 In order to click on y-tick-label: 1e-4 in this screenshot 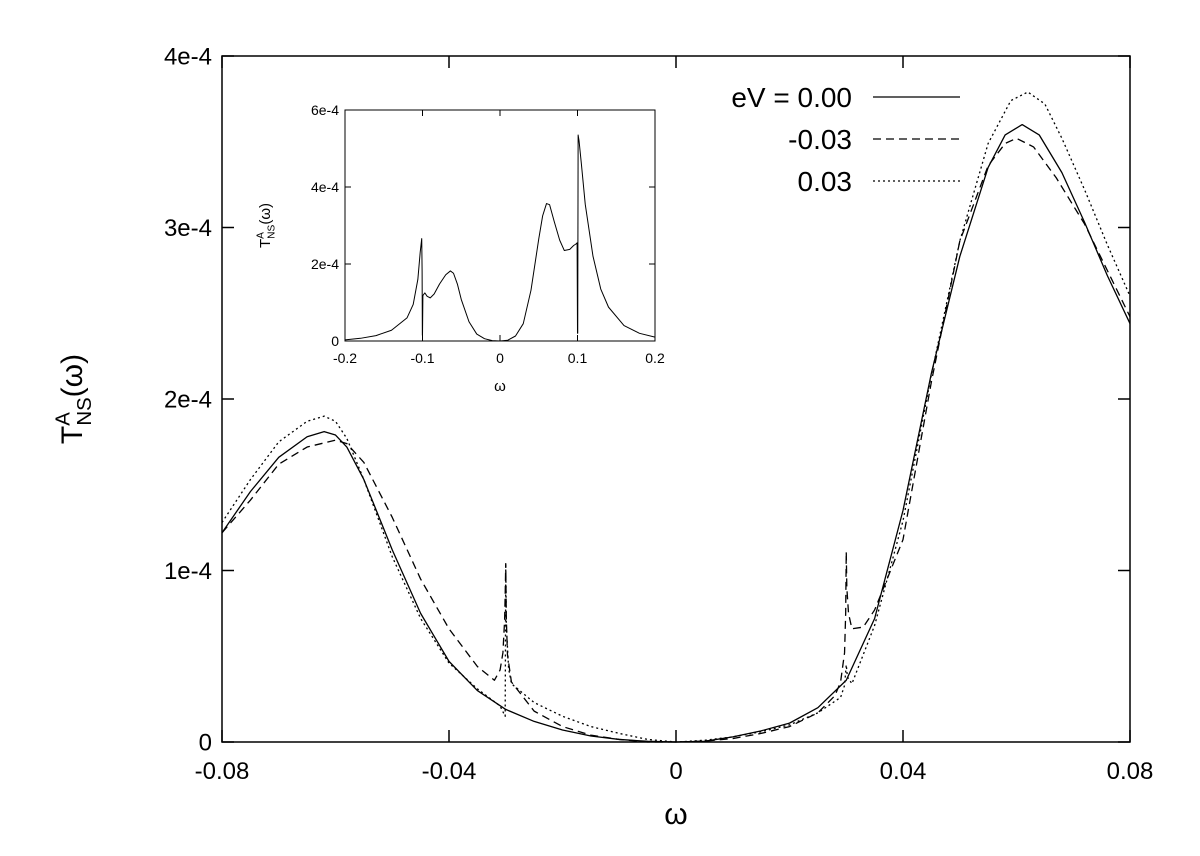, I will do `click(188, 571)`.